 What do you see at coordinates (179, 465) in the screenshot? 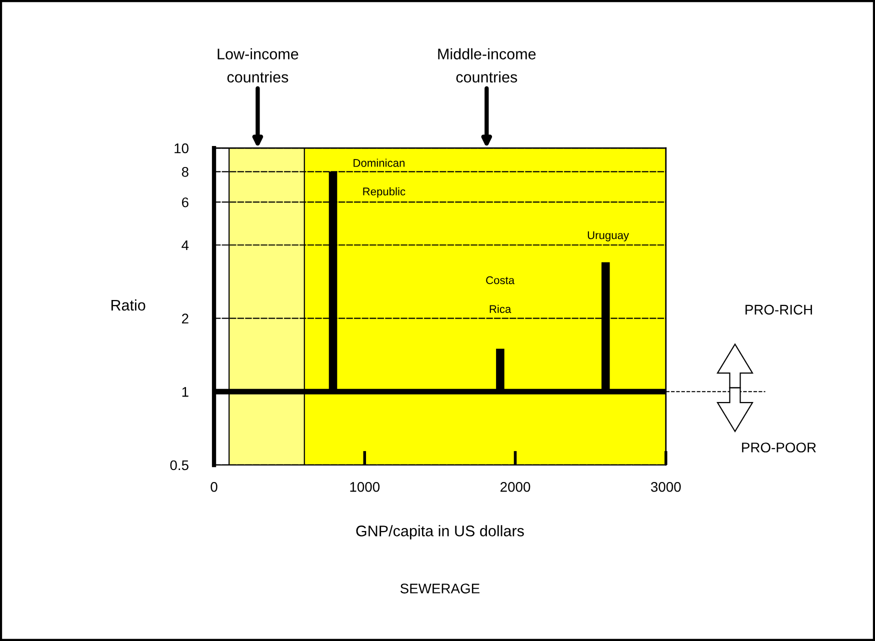
I see `y-tick-label: 0.5` at bounding box center [179, 465].